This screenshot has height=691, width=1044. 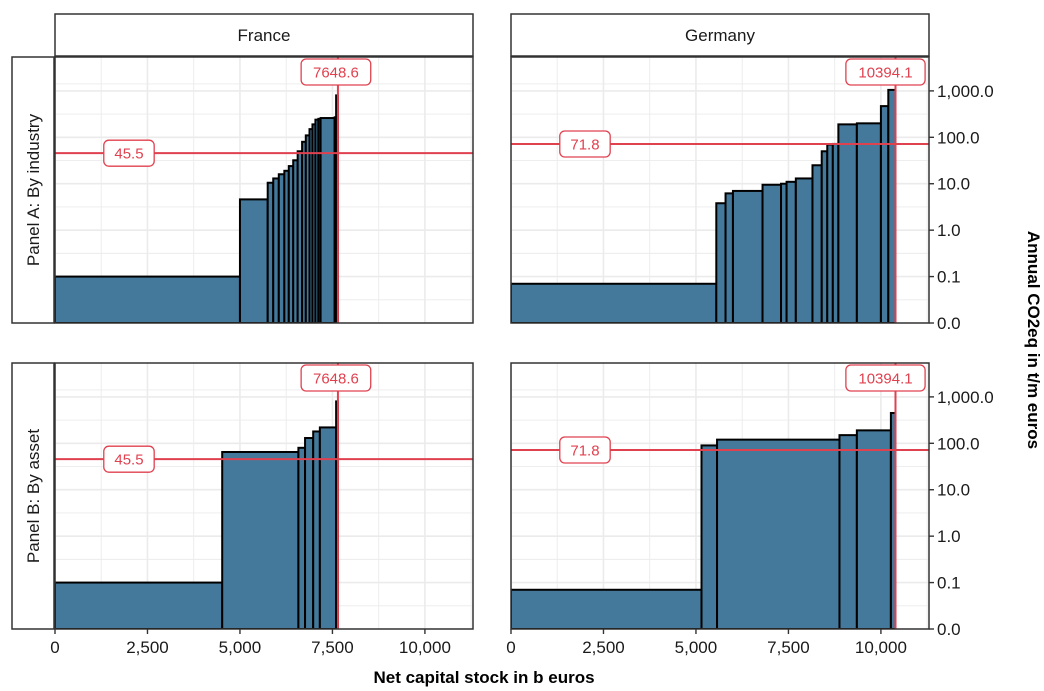 I want to click on facet-strip-germany, so click(x=720, y=35).